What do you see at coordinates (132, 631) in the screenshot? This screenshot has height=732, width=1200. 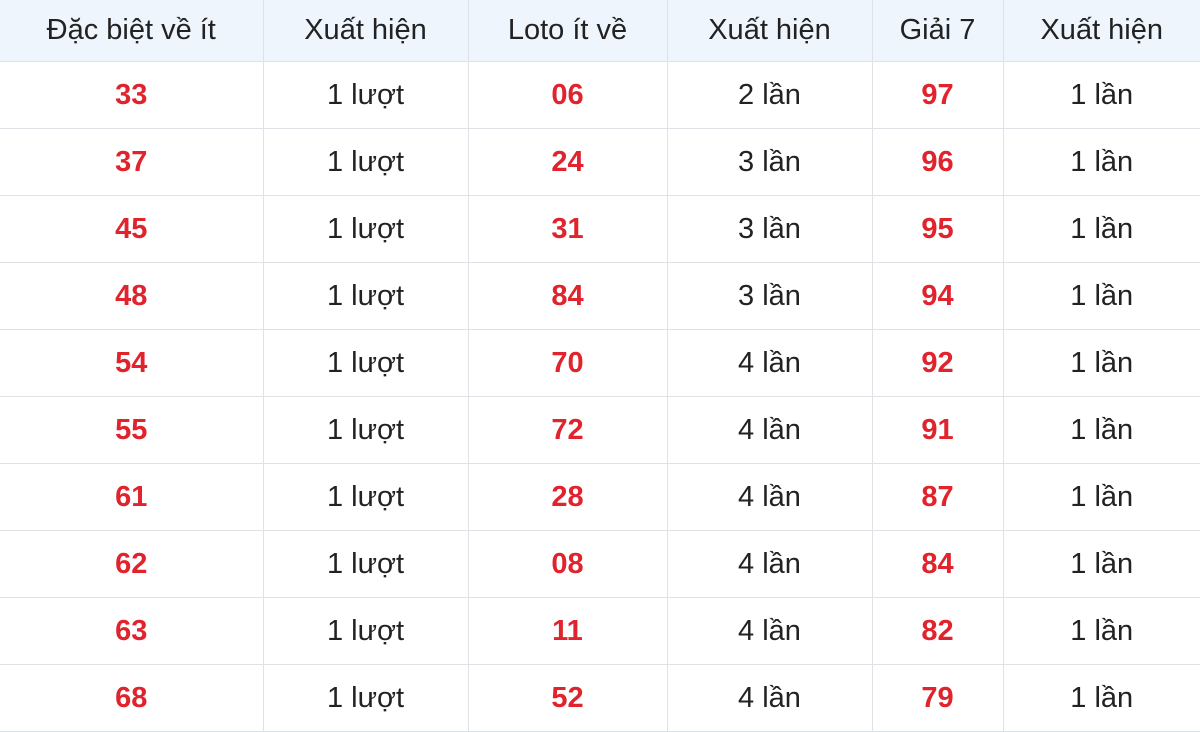 I see `special-number: 63` at bounding box center [132, 631].